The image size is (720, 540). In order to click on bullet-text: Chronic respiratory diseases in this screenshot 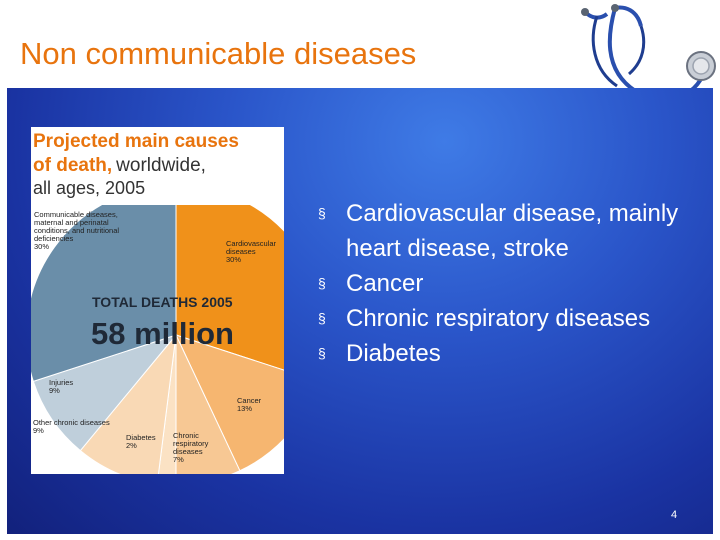, I will do `click(498, 318)`.